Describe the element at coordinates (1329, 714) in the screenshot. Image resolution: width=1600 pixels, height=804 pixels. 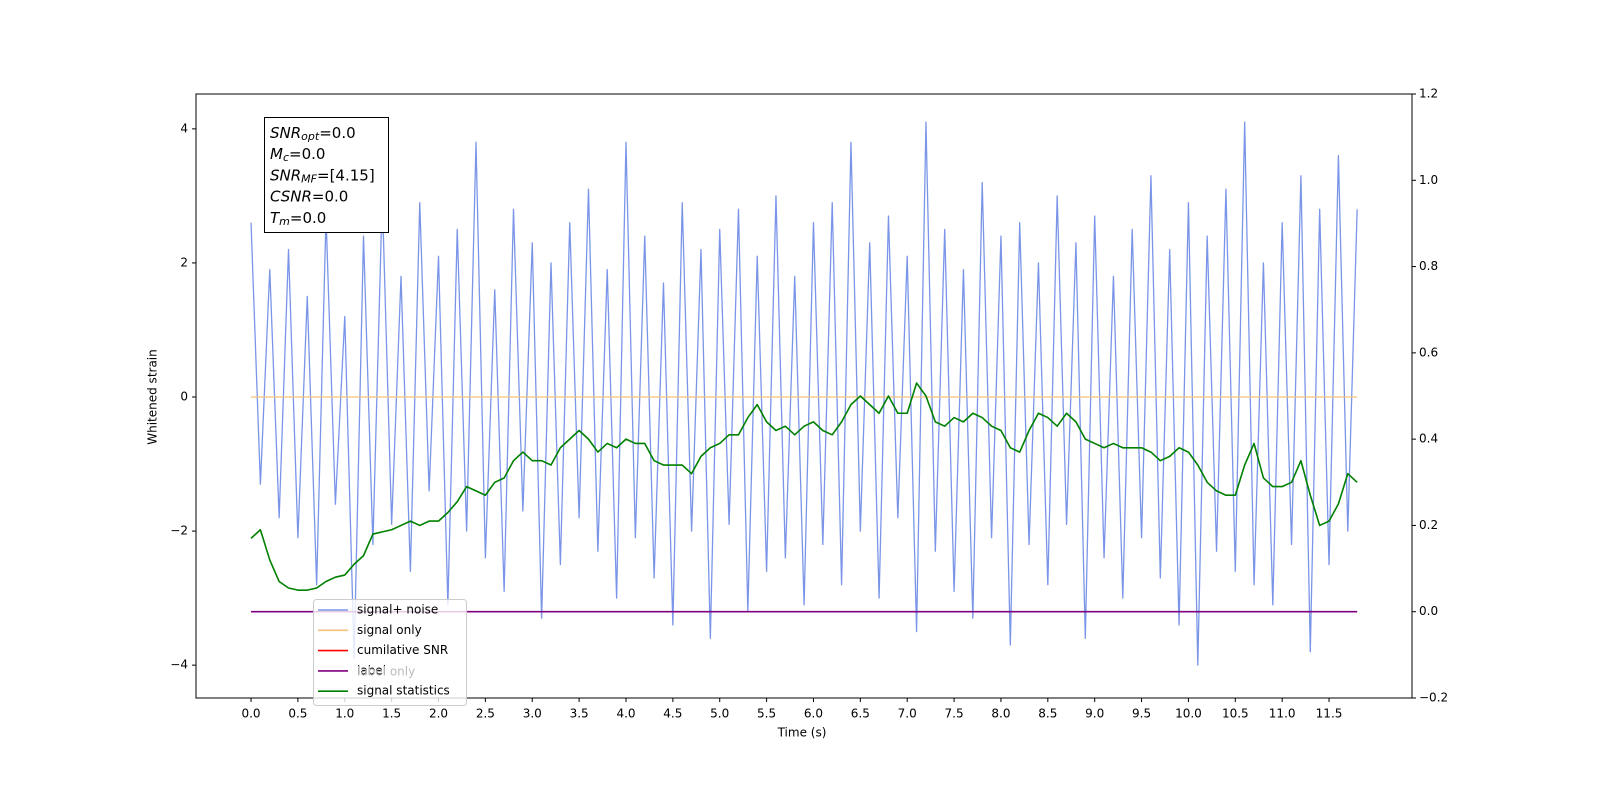
I see `x-tick-label: 11.5` at that location.